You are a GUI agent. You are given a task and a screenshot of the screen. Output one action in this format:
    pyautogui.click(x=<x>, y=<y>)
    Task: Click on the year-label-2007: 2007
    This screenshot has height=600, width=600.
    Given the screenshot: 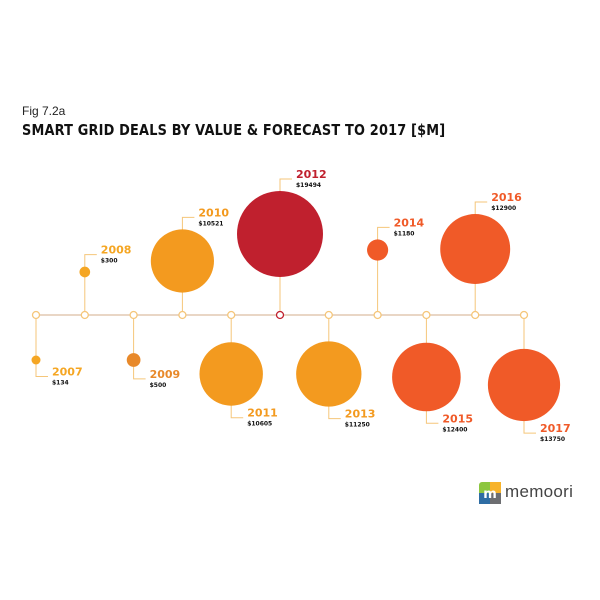 What is the action you would take?
    pyautogui.click(x=67, y=372)
    